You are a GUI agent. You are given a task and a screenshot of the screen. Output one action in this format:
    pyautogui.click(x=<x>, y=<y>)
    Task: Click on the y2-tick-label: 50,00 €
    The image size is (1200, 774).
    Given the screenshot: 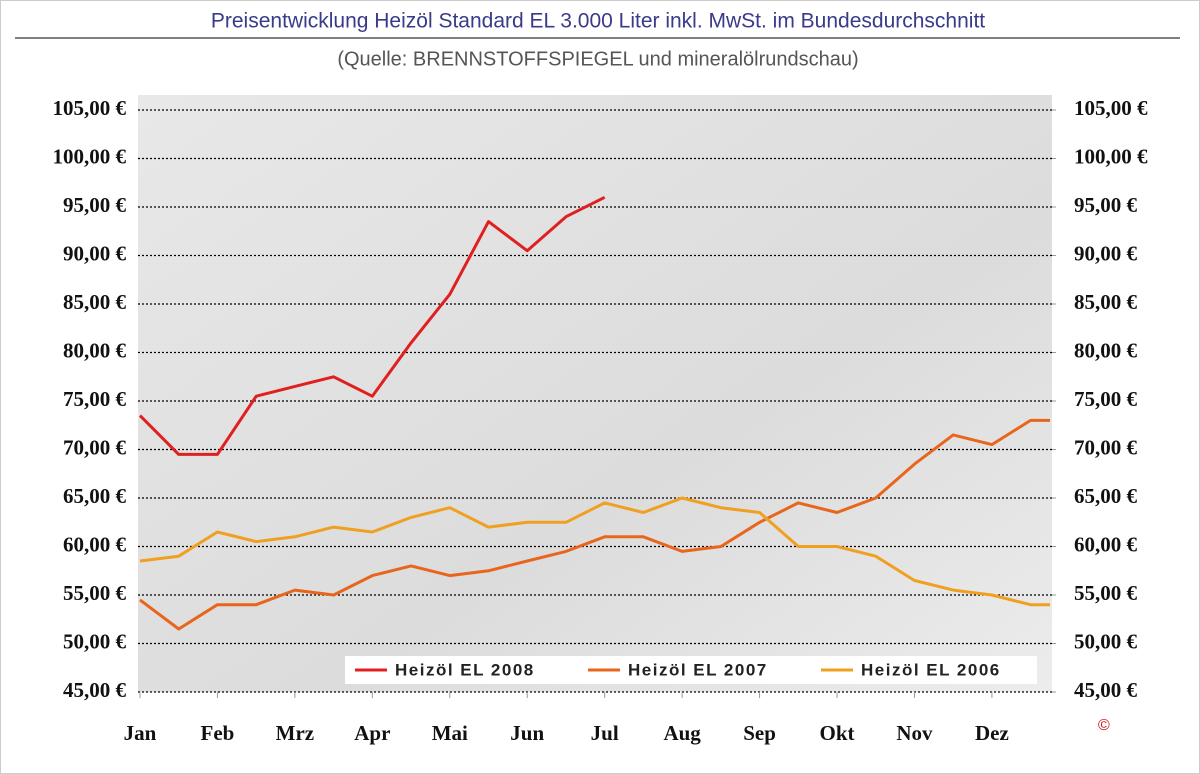 What is the action you would take?
    pyautogui.click(x=1106, y=641)
    